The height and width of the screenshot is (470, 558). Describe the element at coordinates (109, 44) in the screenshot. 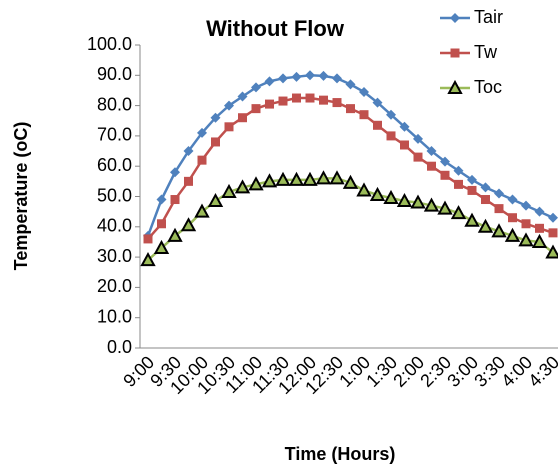

I see `y-tick-label: 100.0` at that location.